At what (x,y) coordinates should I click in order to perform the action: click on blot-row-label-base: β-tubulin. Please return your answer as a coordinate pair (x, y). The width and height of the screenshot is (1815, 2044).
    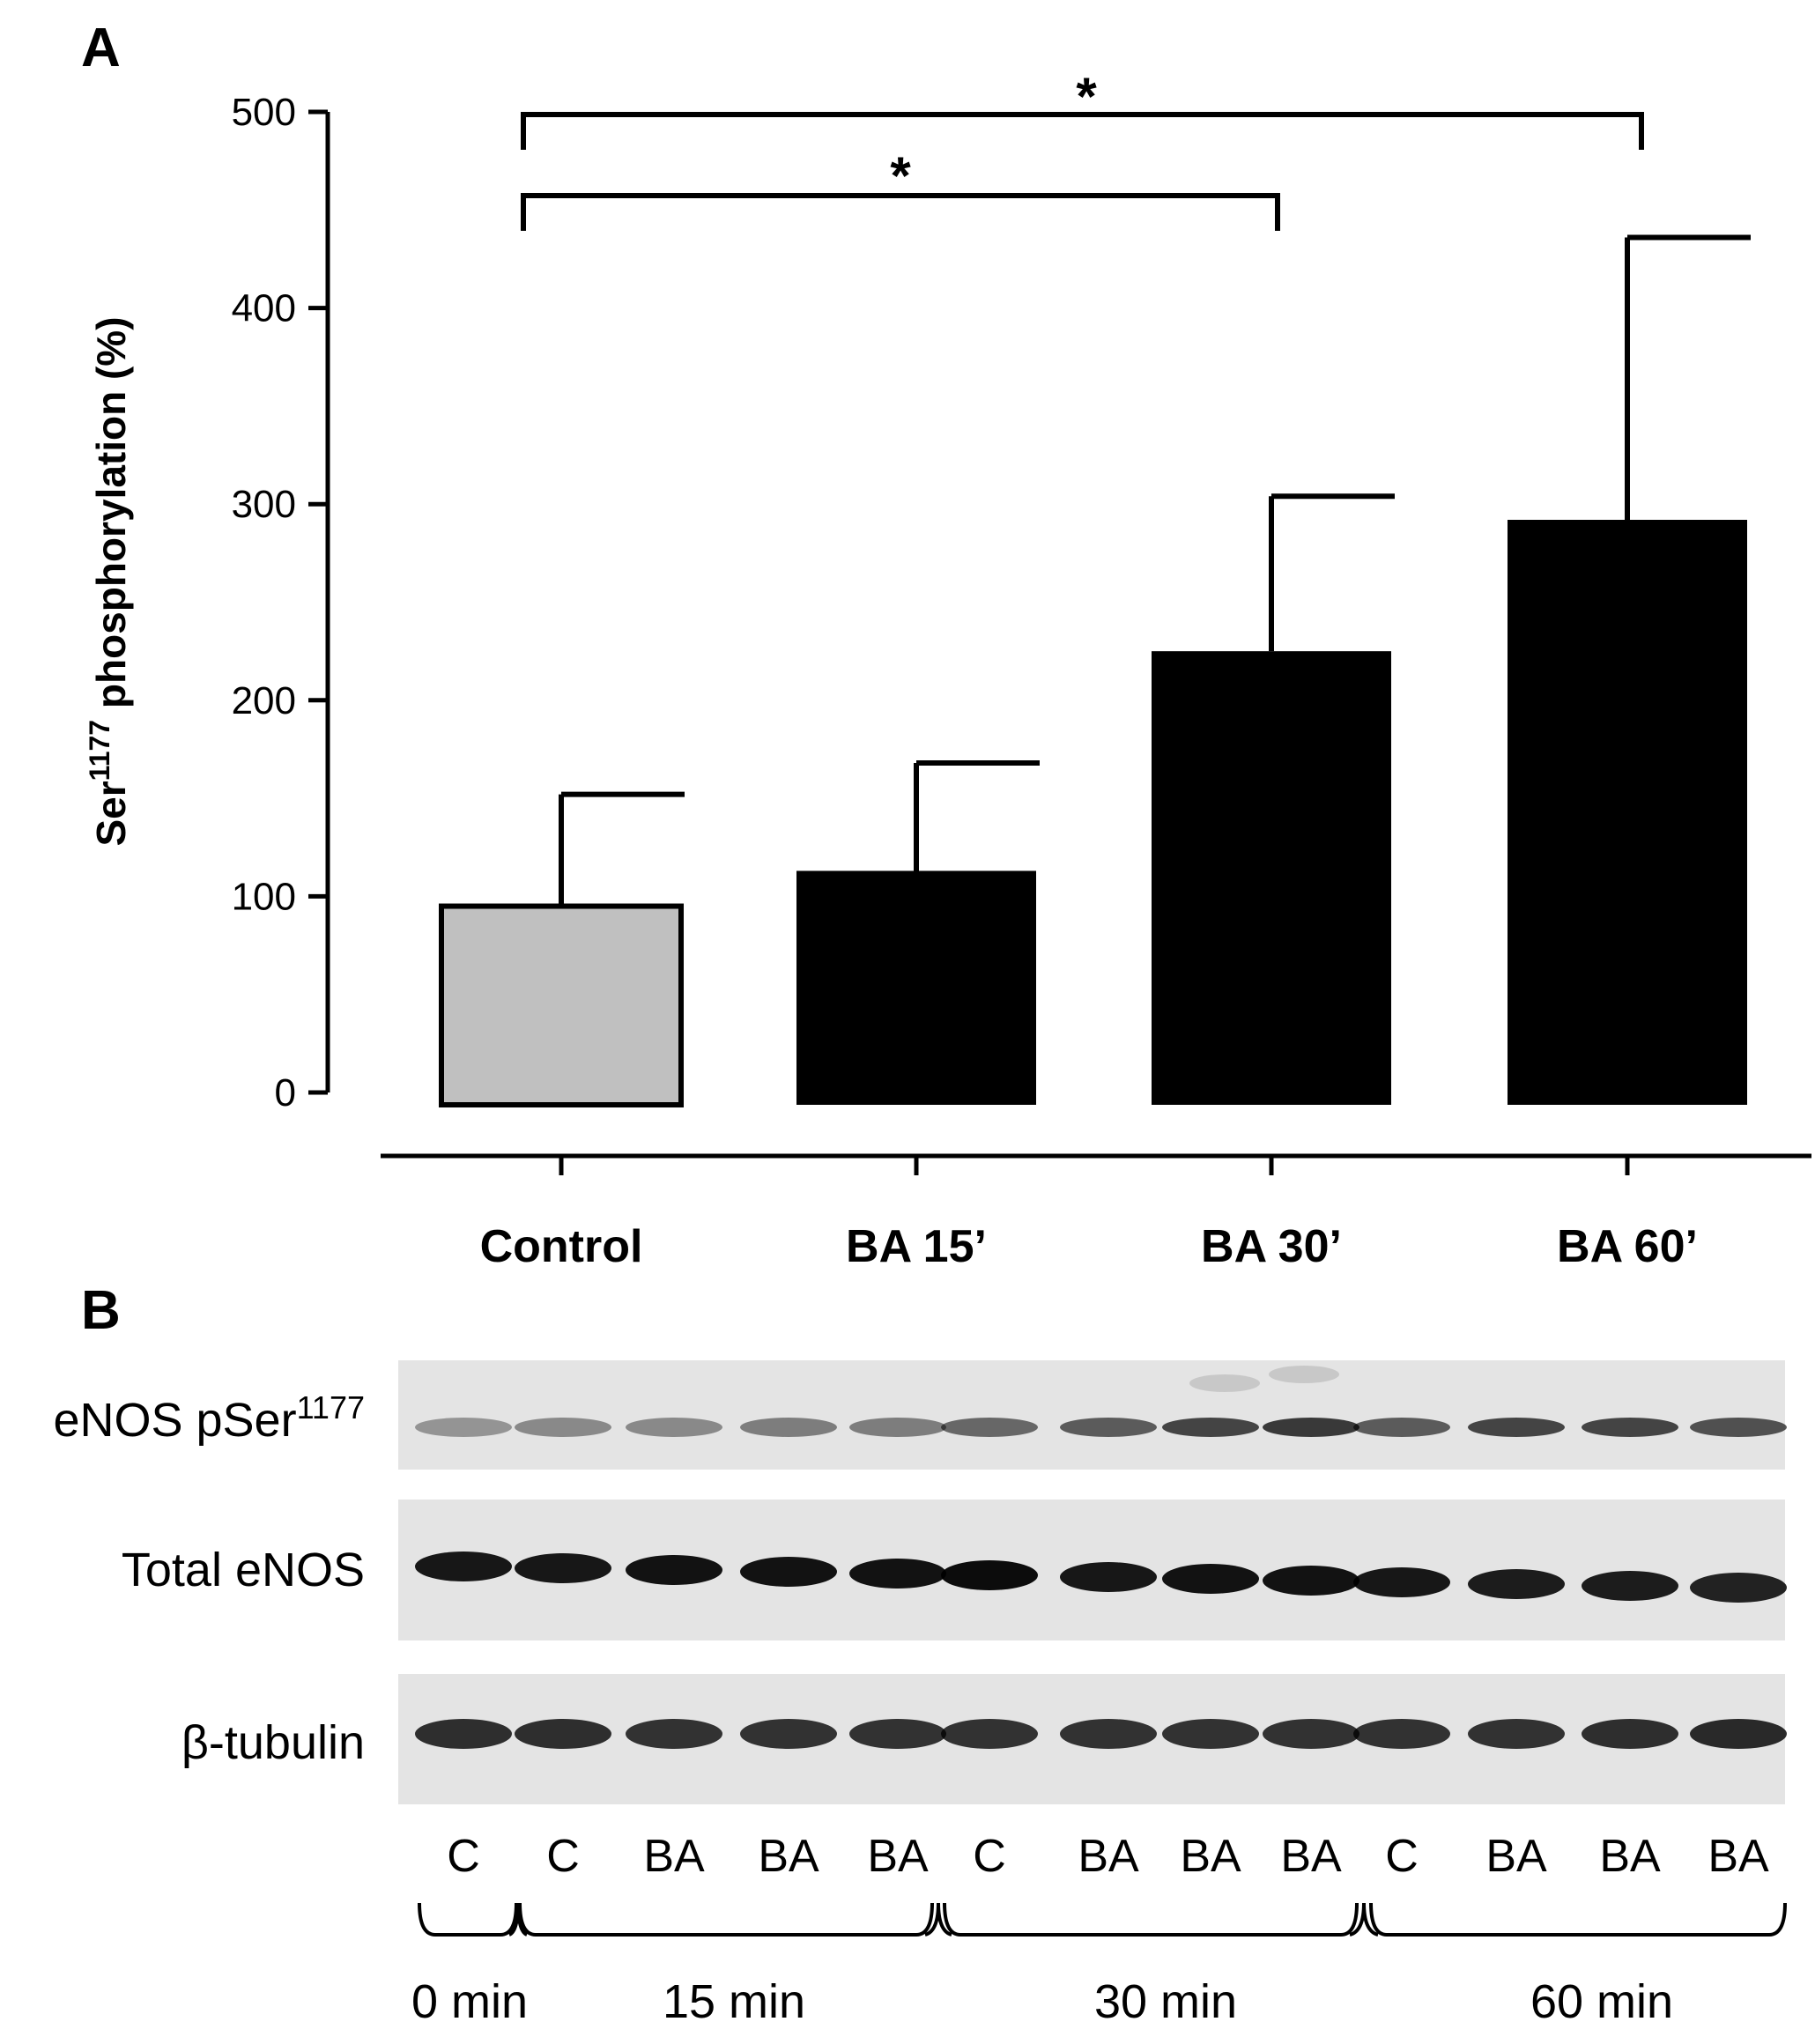
    Looking at the image, I should click on (273, 1742).